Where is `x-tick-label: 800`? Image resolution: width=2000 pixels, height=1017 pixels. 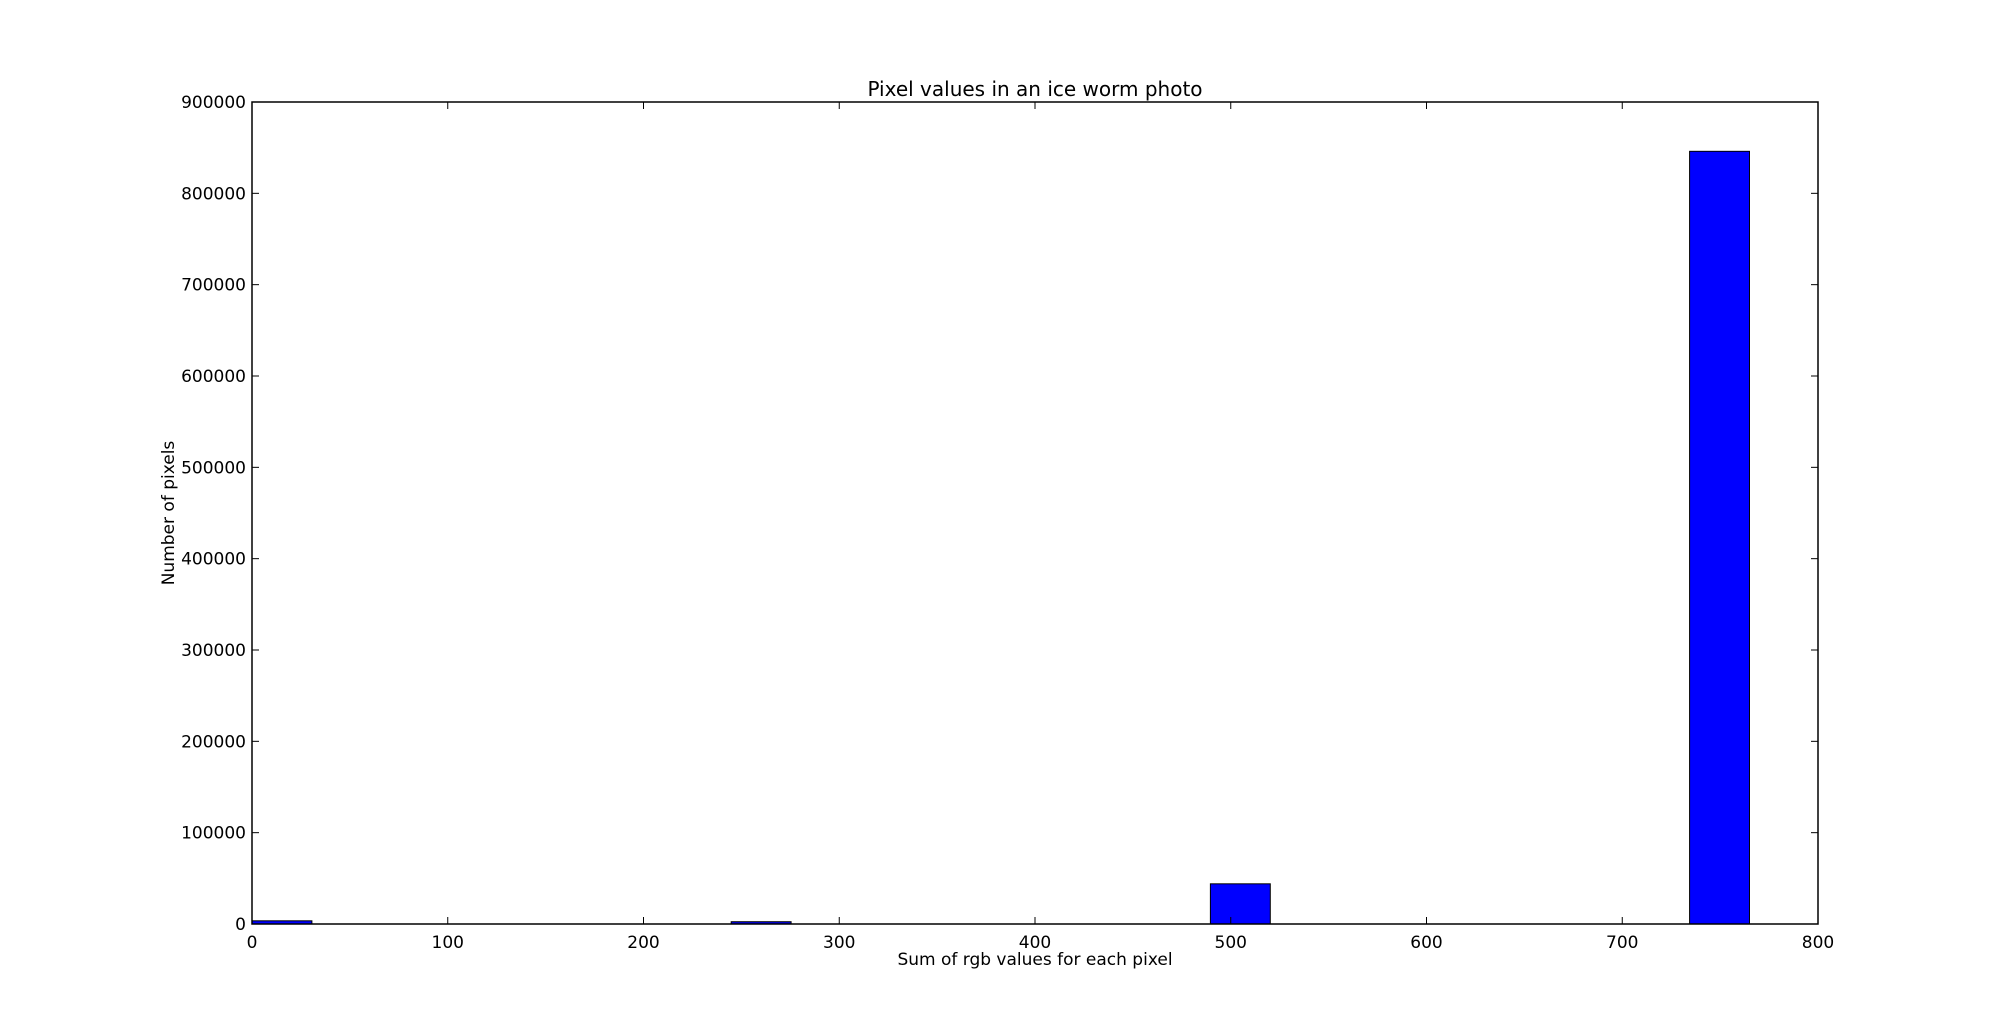 x-tick-label: 800 is located at coordinates (1818, 943).